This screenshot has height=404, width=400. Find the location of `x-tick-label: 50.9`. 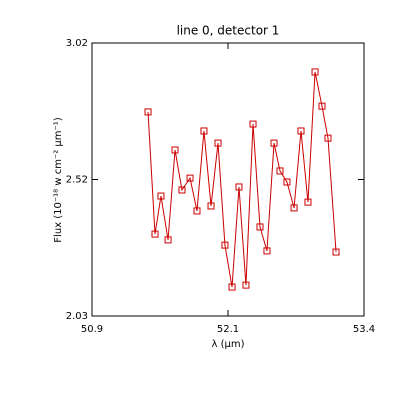

x-tick-label: 50.9 is located at coordinates (92, 329).